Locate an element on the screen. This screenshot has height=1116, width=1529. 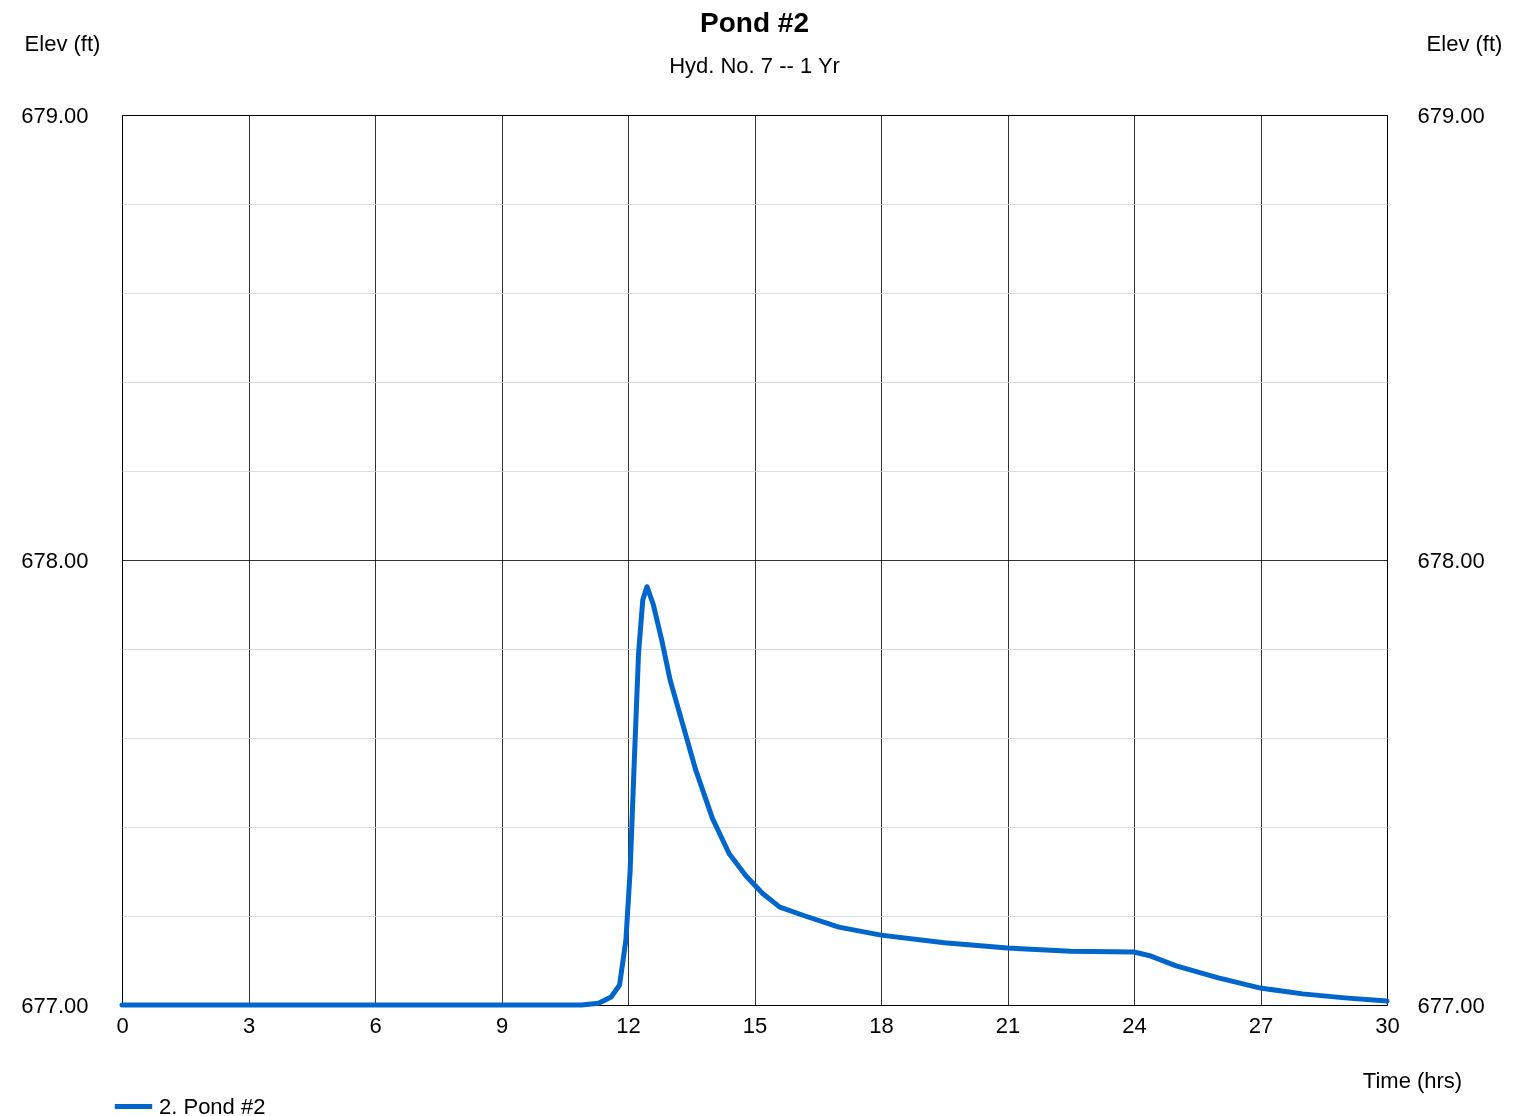
x-tick-label: 0 is located at coordinates (122, 1025).